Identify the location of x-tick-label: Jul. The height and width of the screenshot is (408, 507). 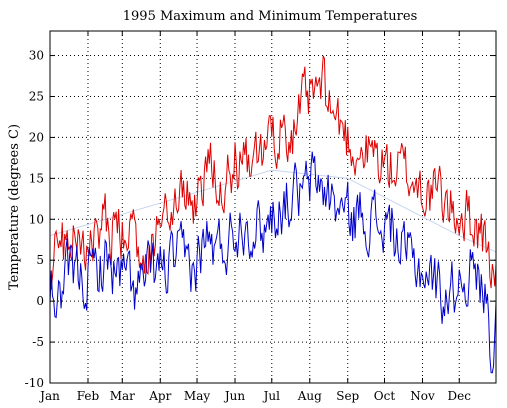
(271, 396).